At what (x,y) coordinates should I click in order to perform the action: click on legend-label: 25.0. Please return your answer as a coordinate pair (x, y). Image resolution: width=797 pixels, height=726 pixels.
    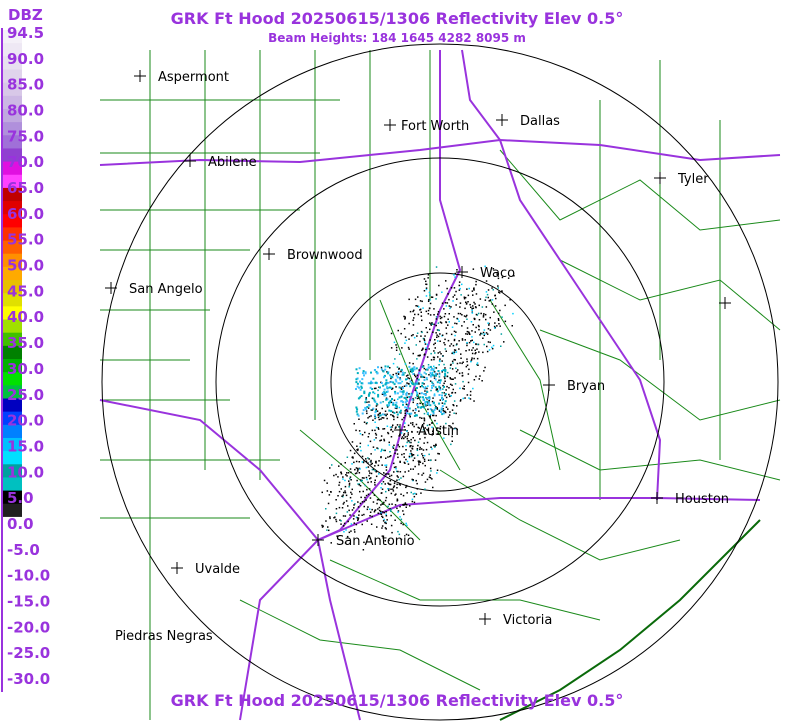
    Looking at the image, I should click on (25, 395).